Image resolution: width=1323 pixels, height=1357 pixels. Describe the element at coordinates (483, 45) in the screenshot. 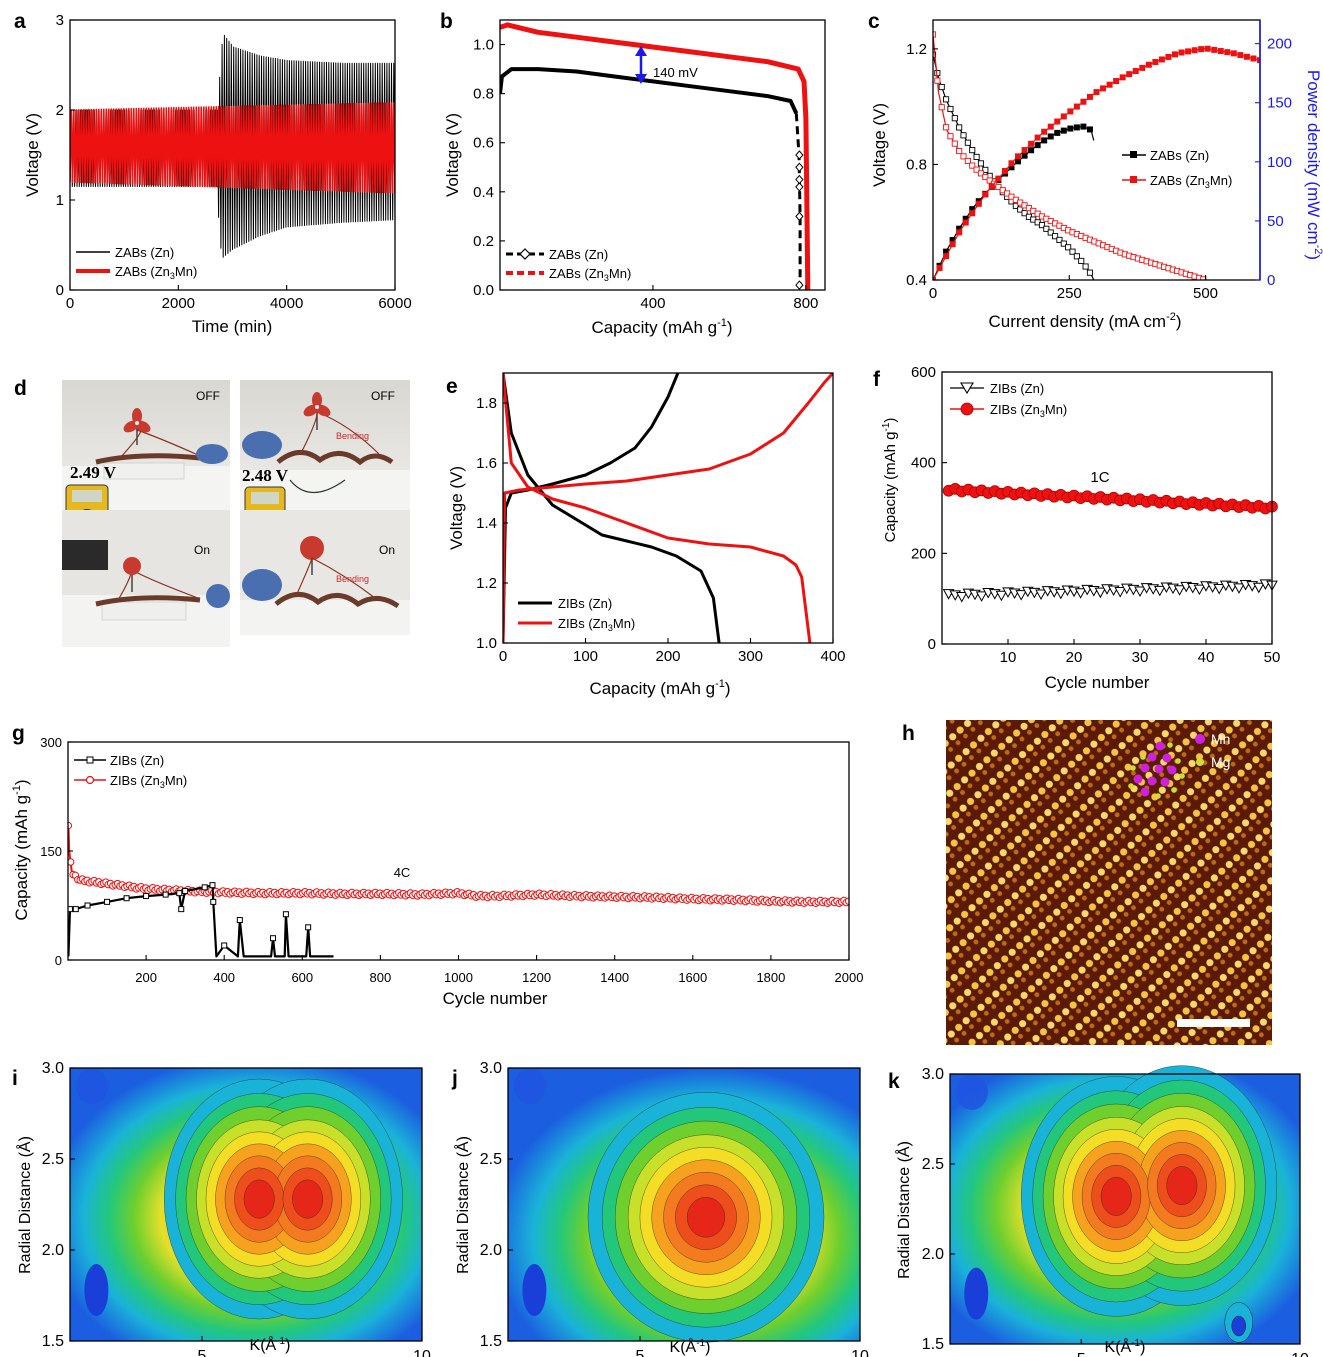

I see `y-tick-label: 1.0` at that location.